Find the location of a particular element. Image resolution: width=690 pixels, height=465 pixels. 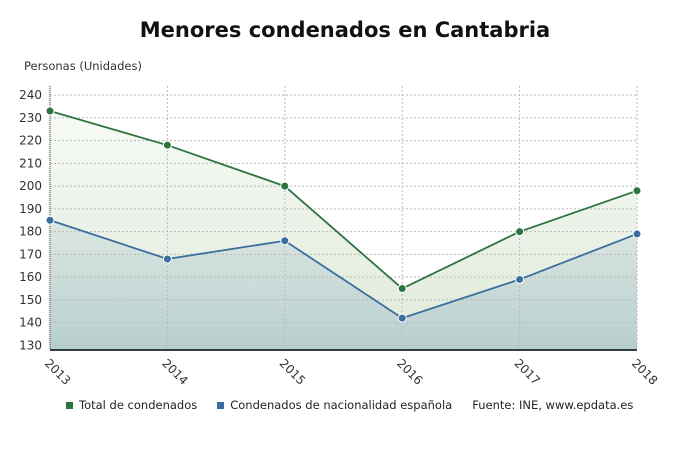

x-tick-label: 2015 is located at coordinates (292, 371).